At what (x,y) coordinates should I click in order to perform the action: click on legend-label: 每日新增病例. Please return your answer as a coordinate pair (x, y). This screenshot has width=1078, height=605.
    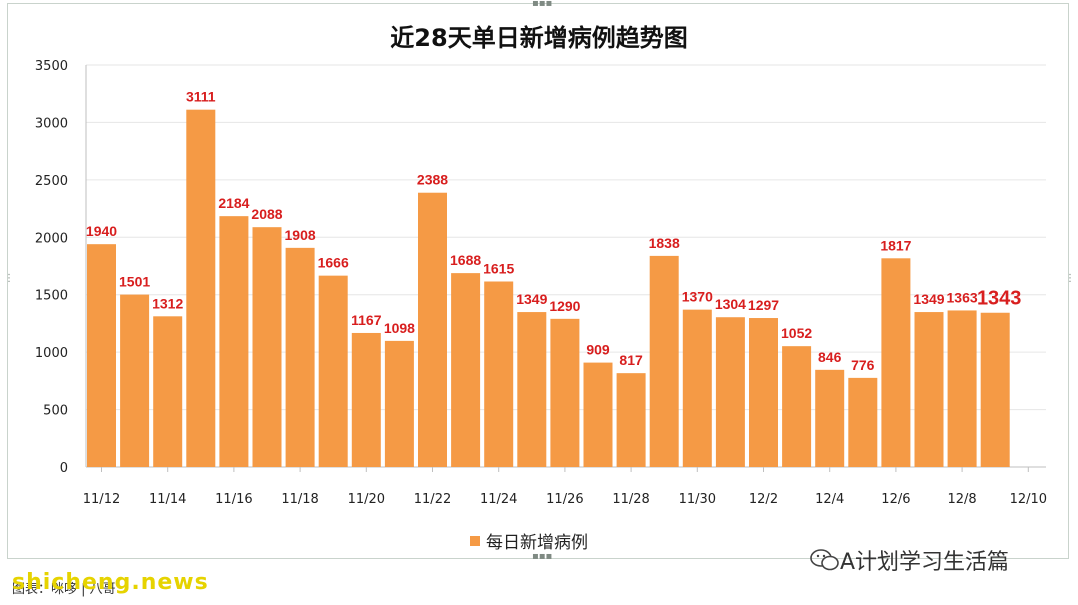
    Looking at the image, I should click on (537, 543).